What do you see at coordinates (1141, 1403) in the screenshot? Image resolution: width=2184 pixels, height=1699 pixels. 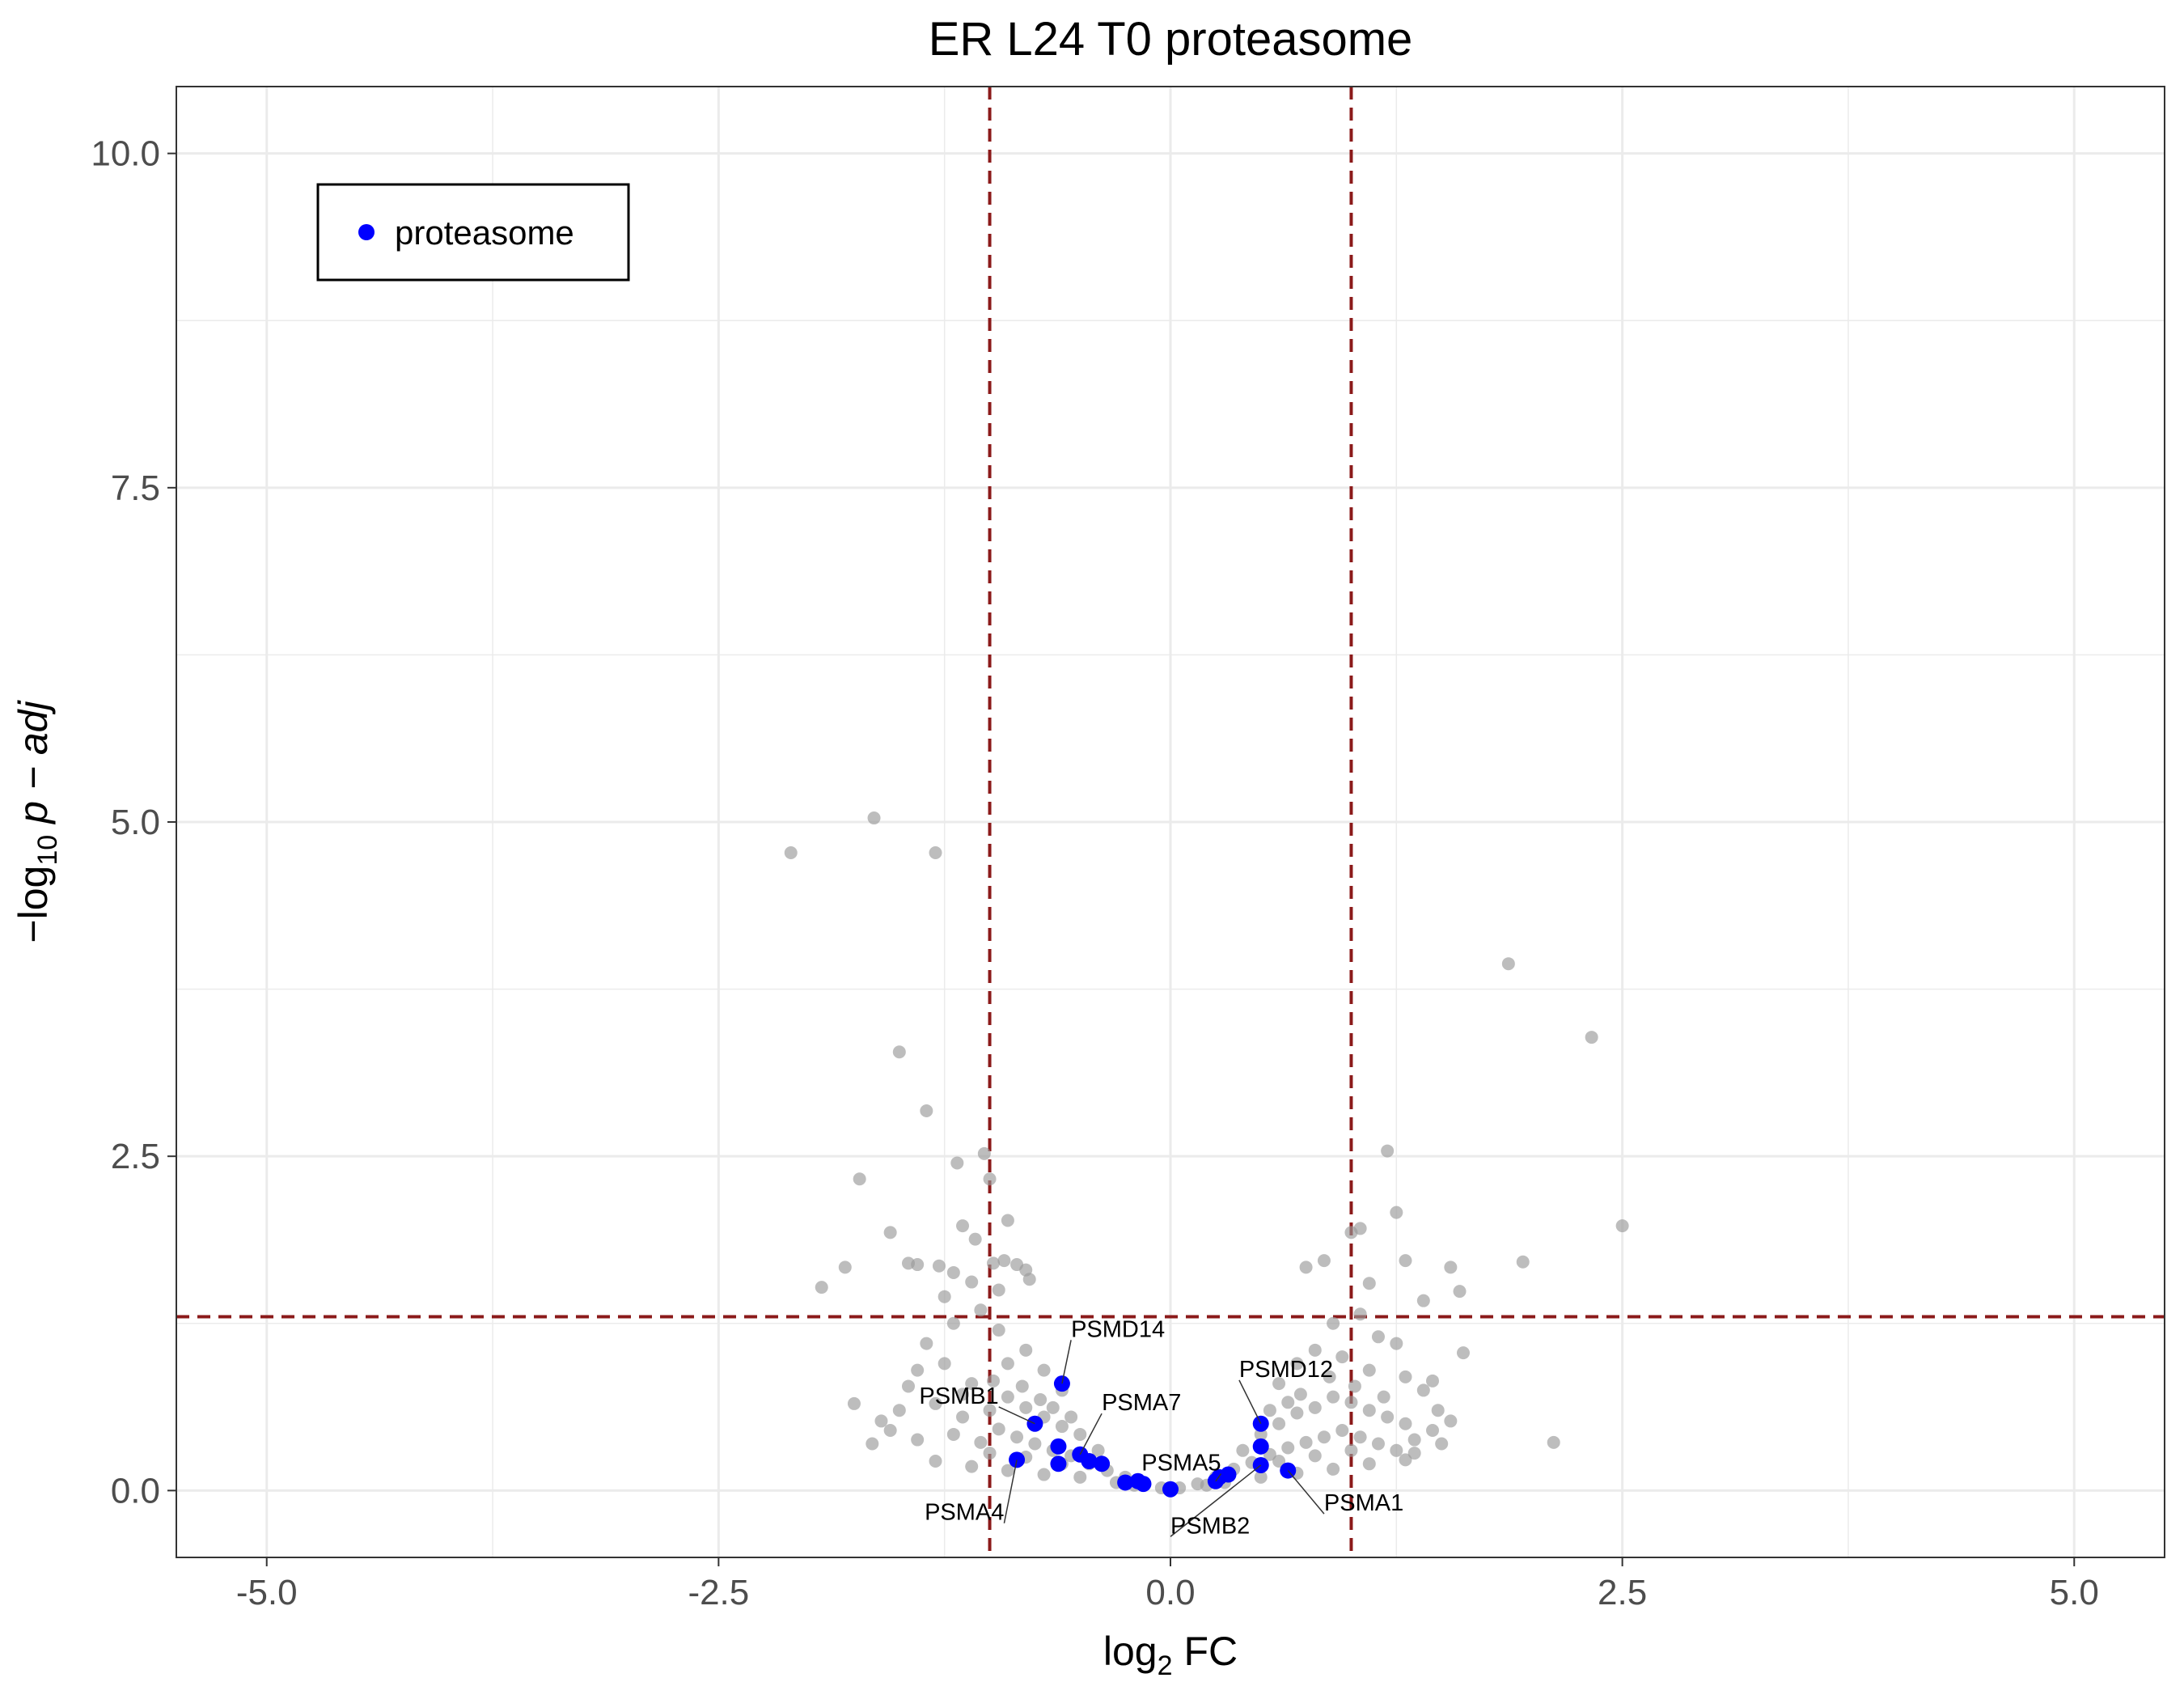 I see `gene-label: PSMA7` at bounding box center [1141, 1403].